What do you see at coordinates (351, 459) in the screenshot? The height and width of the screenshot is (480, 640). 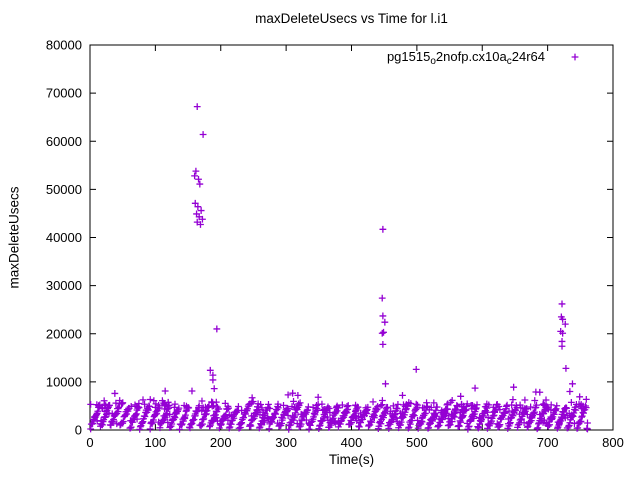 I see `x-axis-title: Time(s)` at bounding box center [351, 459].